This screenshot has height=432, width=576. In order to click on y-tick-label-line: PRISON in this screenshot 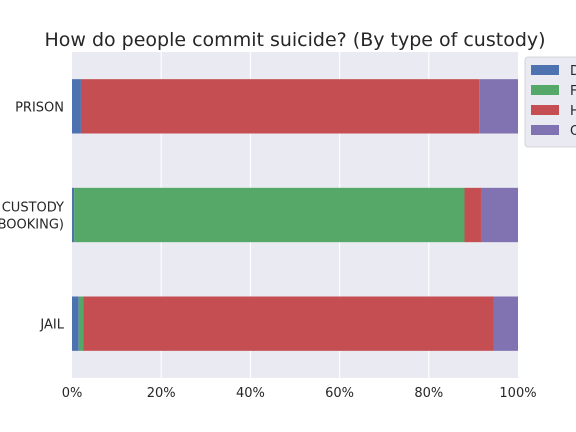, I will do `click(39, 107)`.